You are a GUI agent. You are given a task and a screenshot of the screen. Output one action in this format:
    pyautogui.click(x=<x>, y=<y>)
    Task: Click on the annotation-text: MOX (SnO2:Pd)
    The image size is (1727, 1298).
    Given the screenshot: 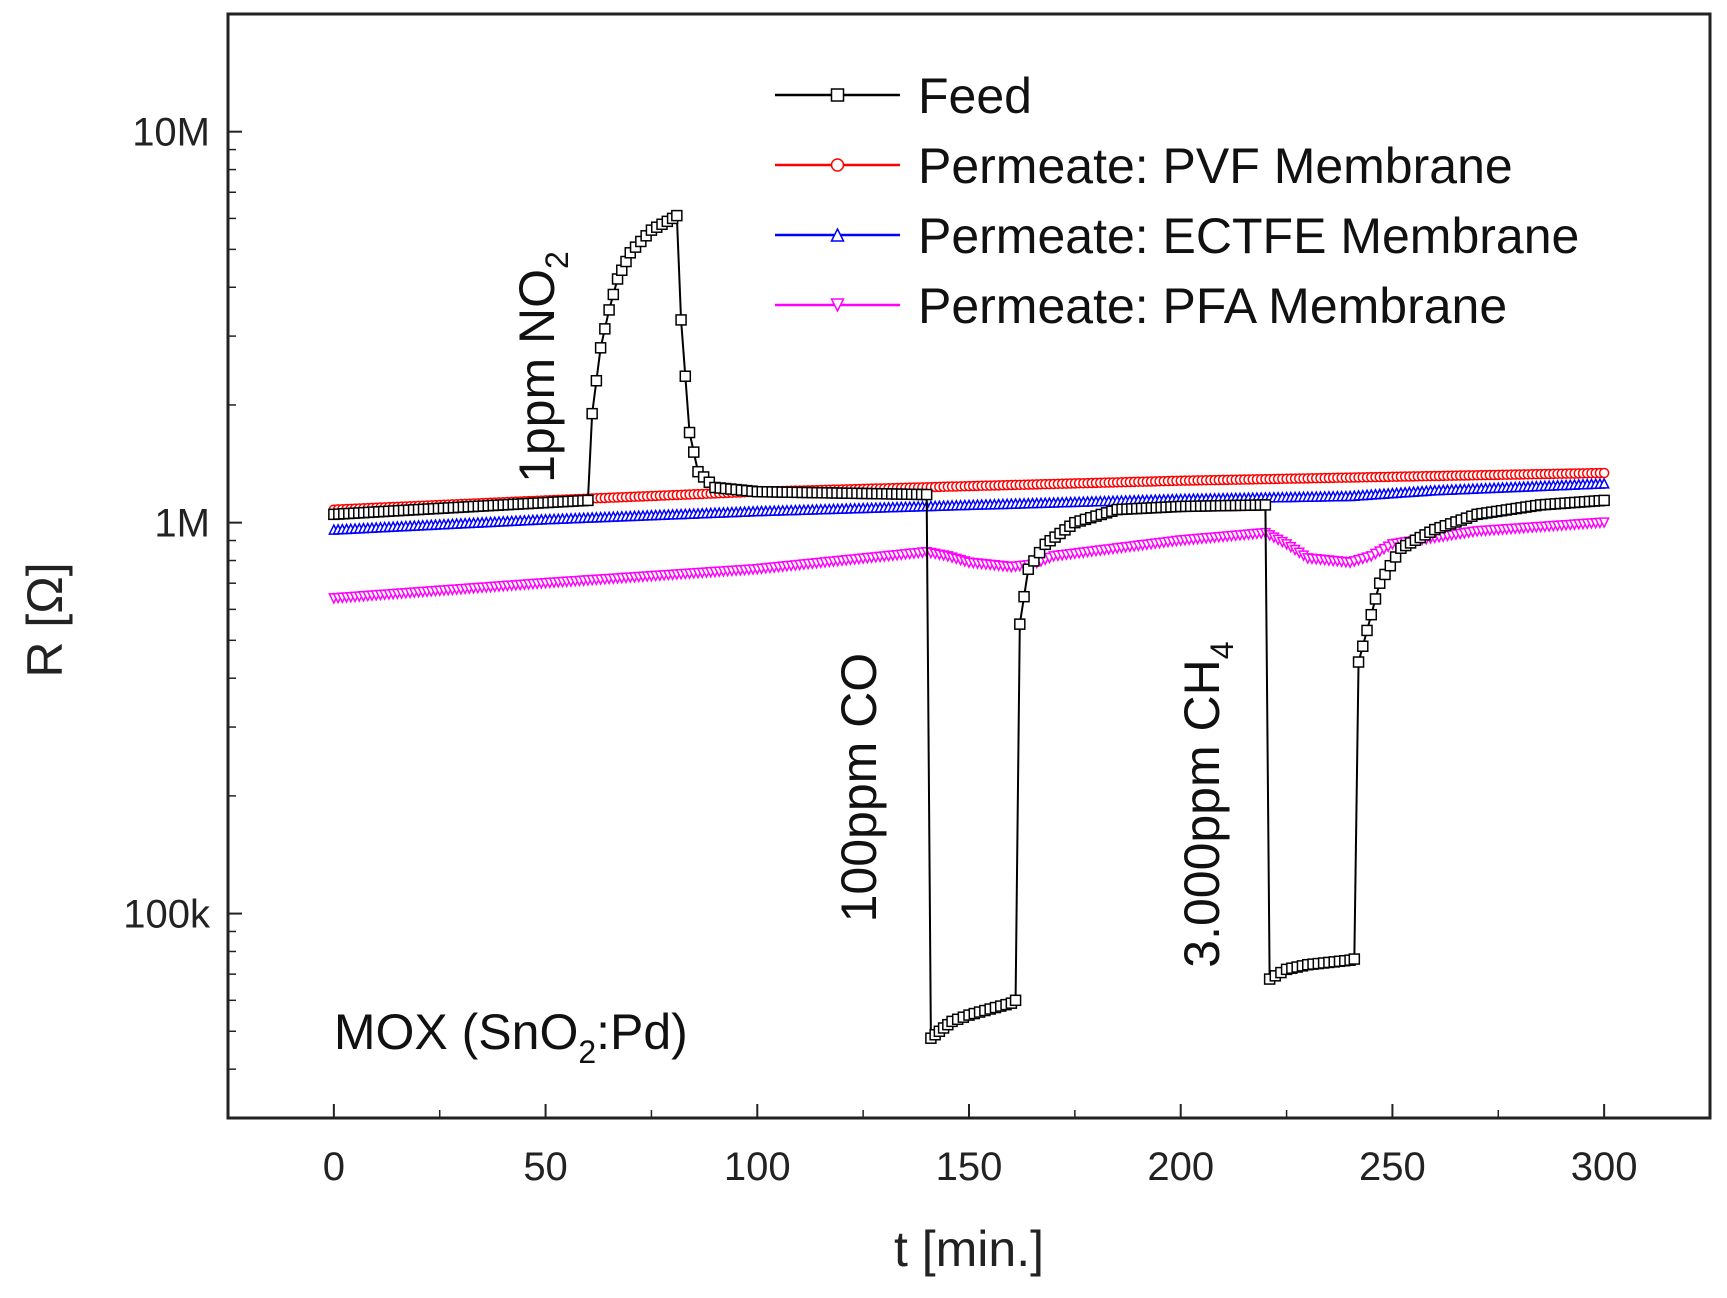 What is the action you would take?
    pyautogui.click(x=511, y=1037)
    